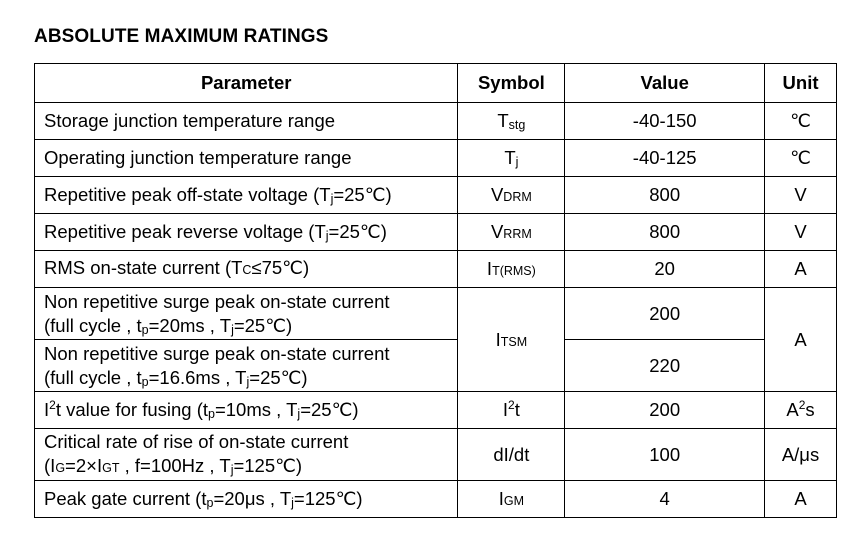  Describe the element at coordinates (665, 158) in the screenshot. I see `value-cell: -40-125` at that location.